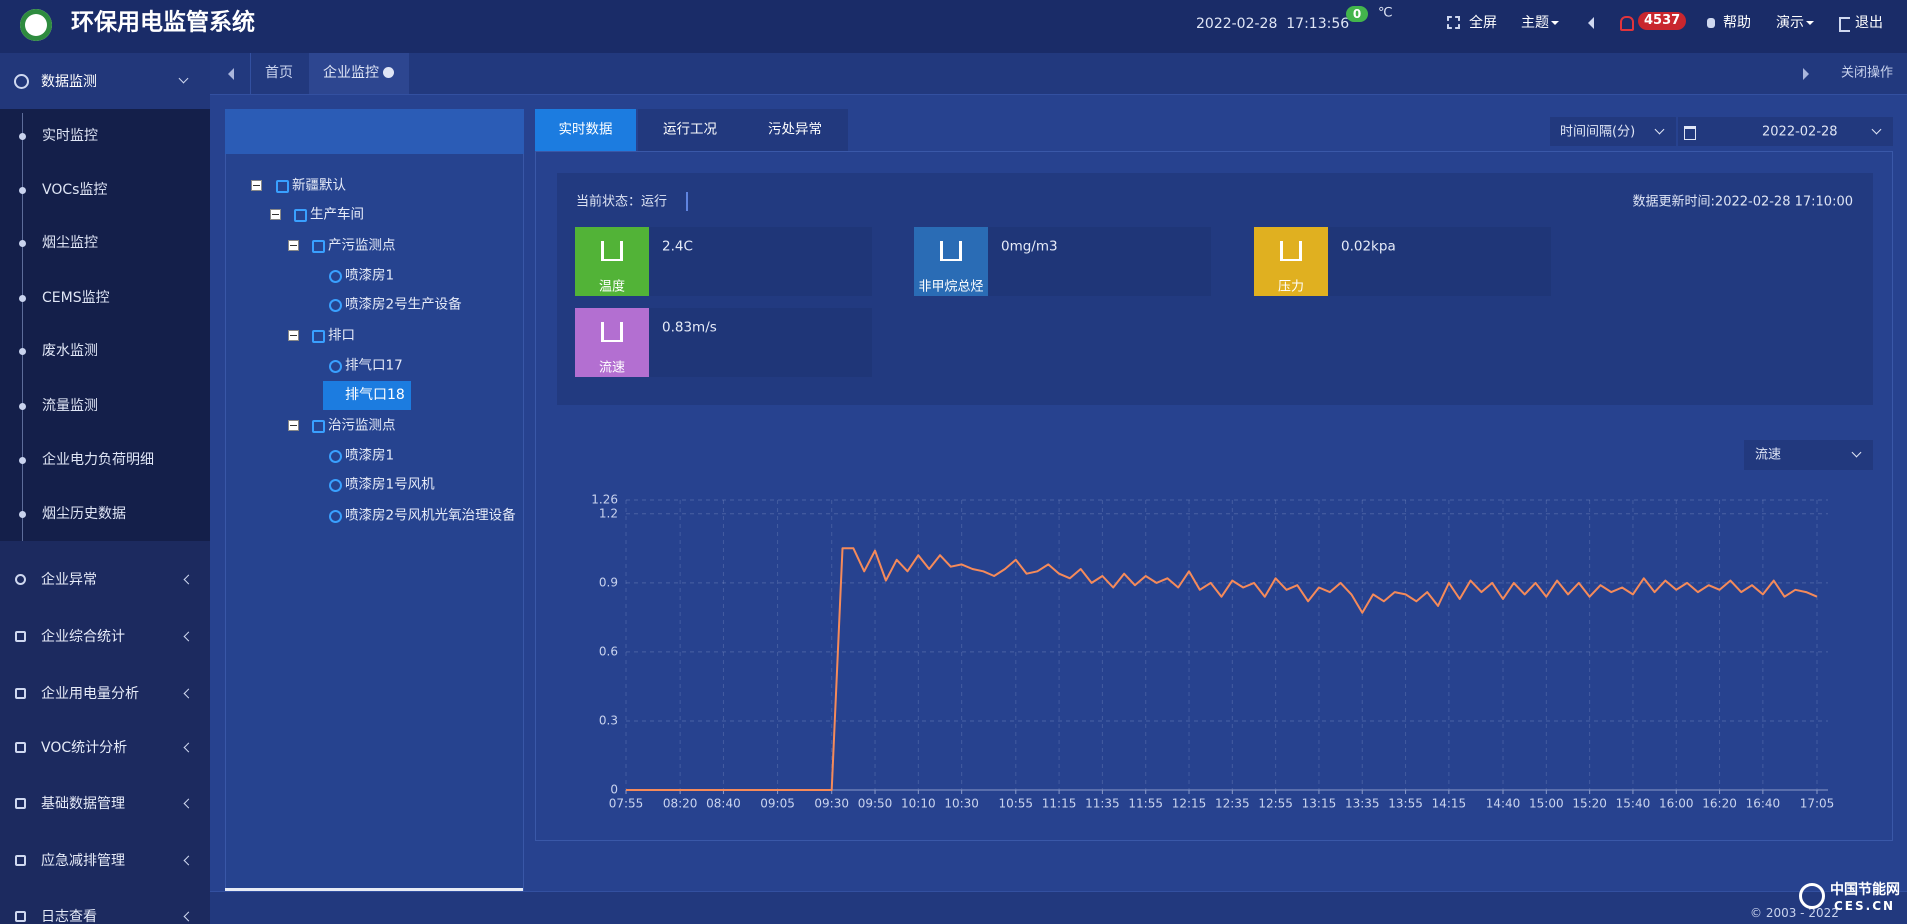  I want to click on submenu-item: 流量监测, so click(70, 406).